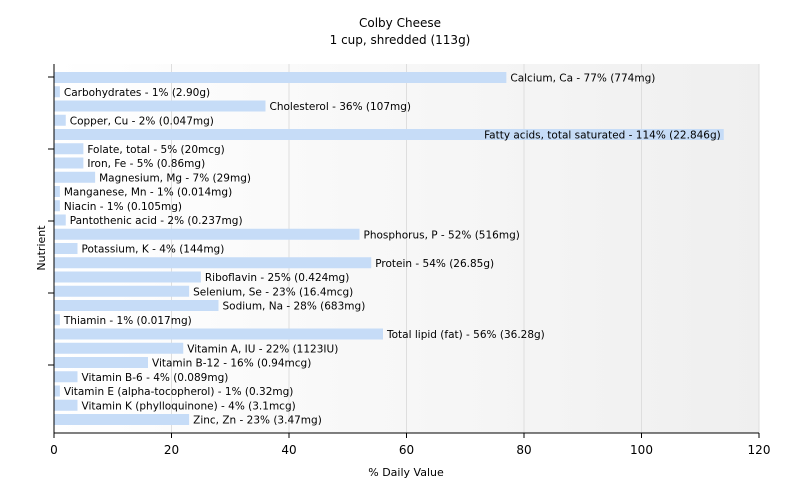  What do you see at coordinates (189, 406) in the screenshot?
I see `bar-label: Vitamin K (phylloquinone) - 4% (3.1mcg)` at bounding box center [189, 406].